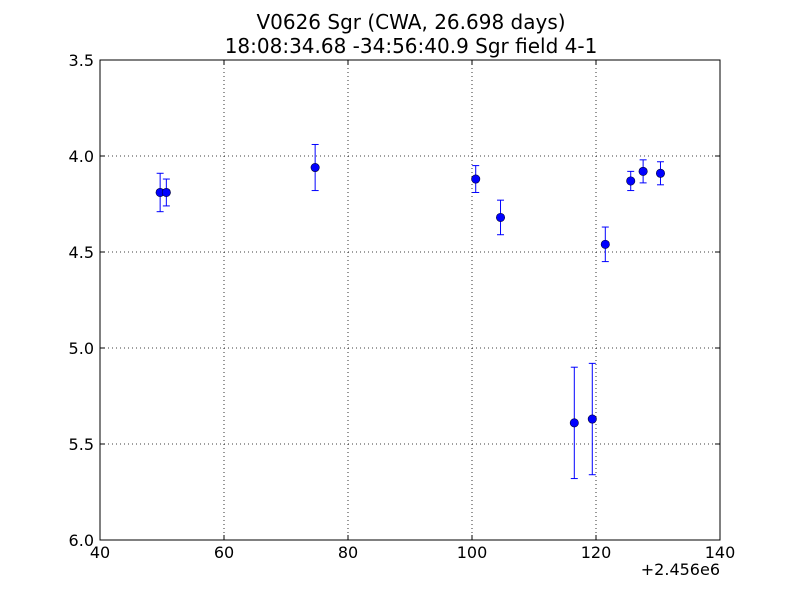  I want to click on y-tick-label: 3.5, so click(81, 60).